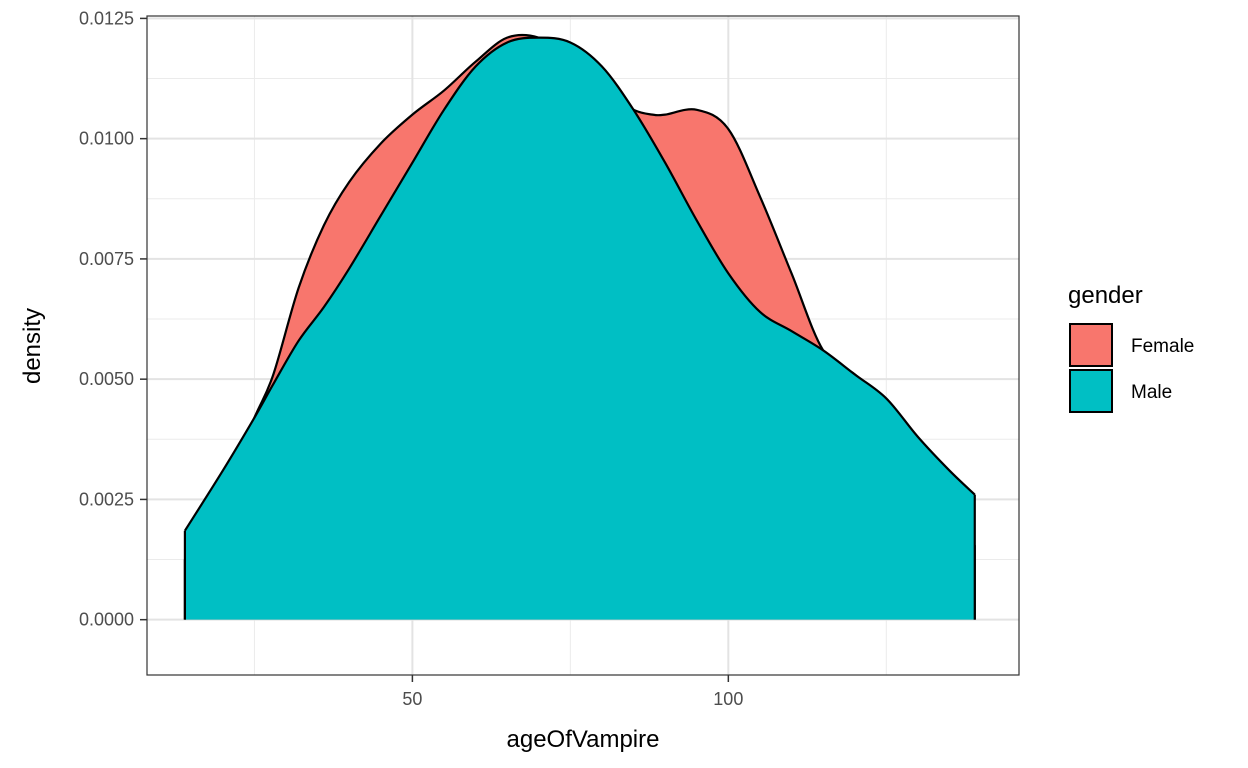 The image size is (1248, 768). I want to click on y-tick-label: 0.0075, so click(106, 259).